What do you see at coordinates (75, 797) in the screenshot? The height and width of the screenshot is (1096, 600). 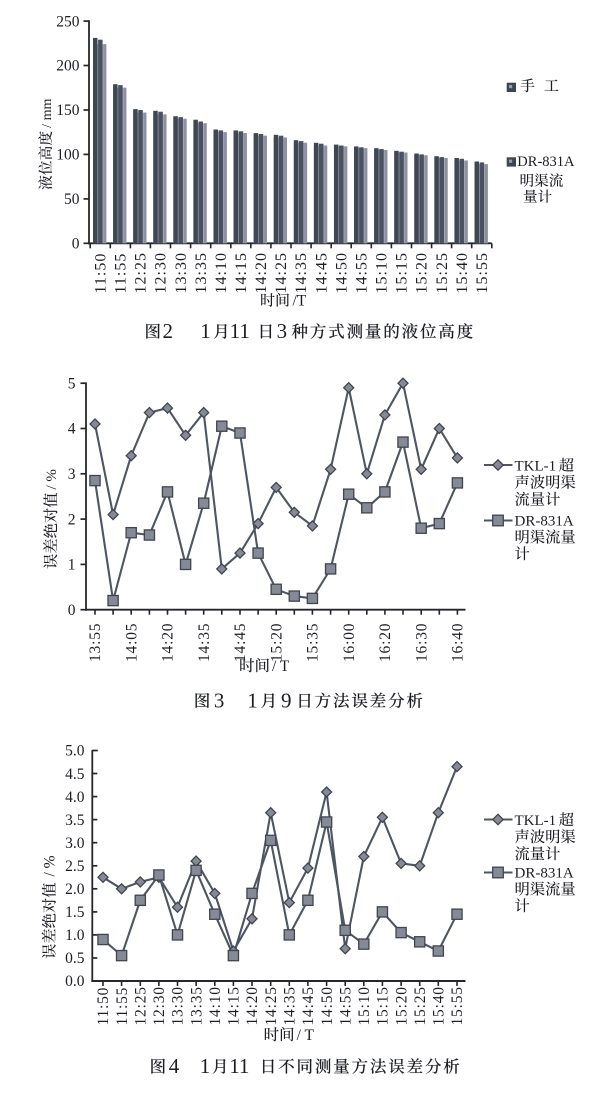 I see `svg-text: 4.0` at bounding box center [75, 797].